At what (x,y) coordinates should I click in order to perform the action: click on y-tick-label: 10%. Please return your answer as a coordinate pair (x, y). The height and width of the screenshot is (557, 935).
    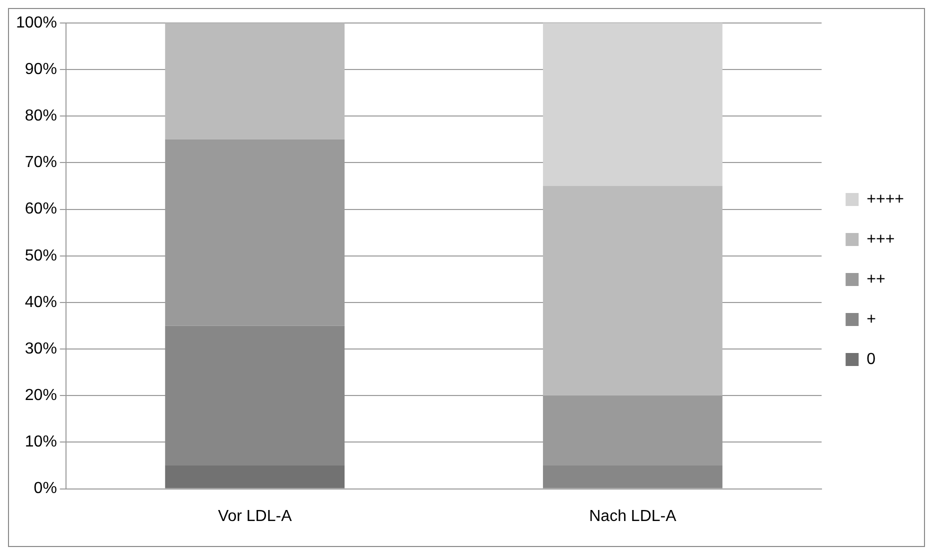
    Looking at the image, I should click on (40, 442).